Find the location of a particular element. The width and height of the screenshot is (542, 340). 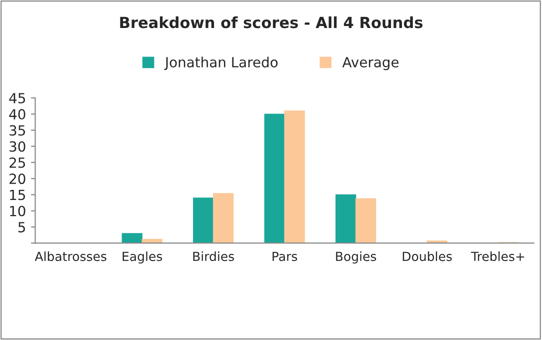

x-tick-label: Doubles is located at coordinates (427, 256).